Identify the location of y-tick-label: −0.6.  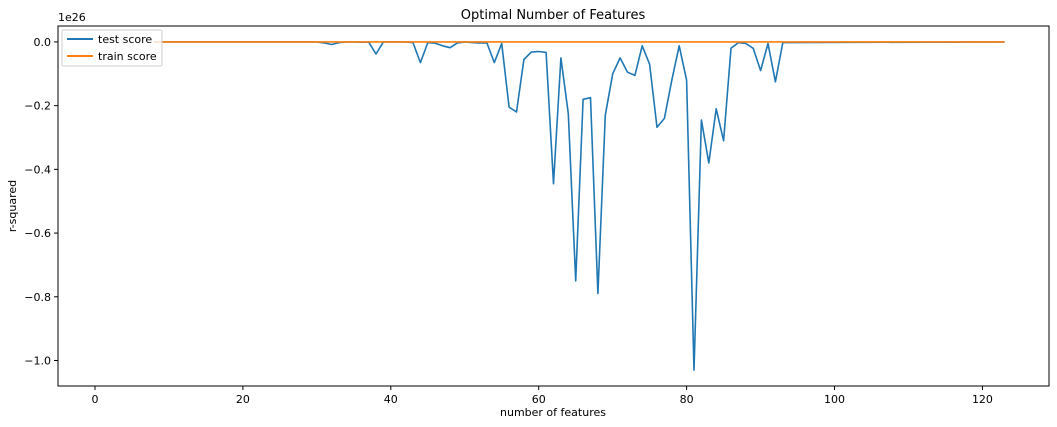
(37, 233).